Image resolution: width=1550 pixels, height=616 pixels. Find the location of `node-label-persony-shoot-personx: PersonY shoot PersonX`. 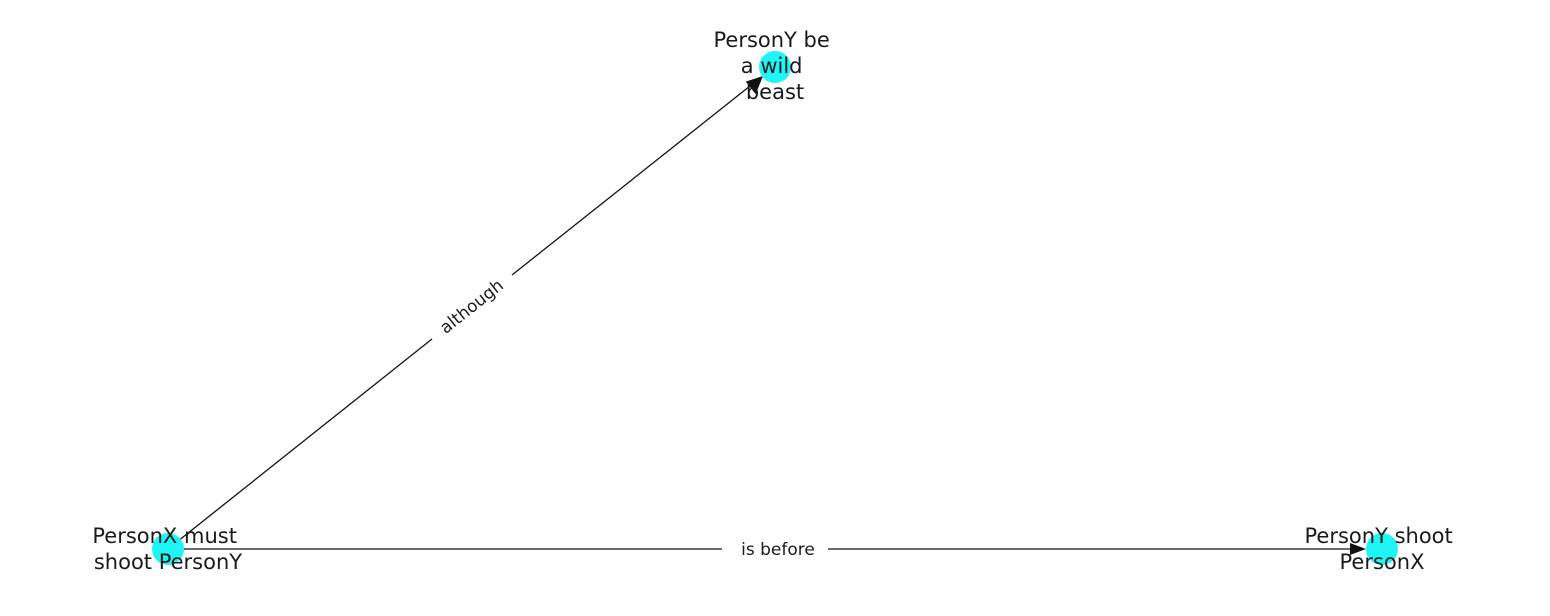

node-label-persony-shoot-personx: PersonY shoot PersonX is located at coordinates (1382, 549).